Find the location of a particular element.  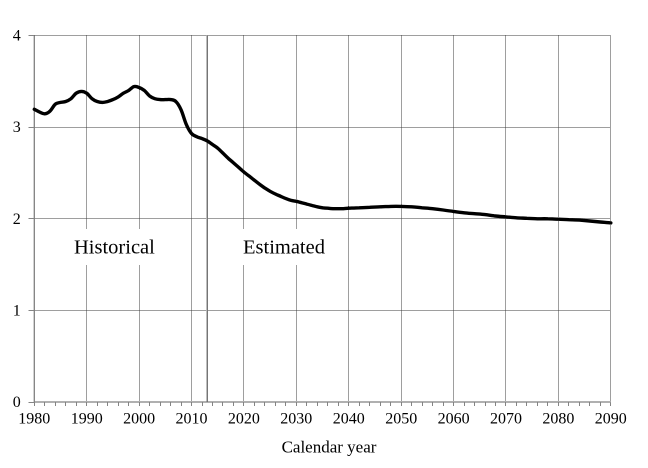

svg-text: Calendar year is located at coordinates (329, 446).